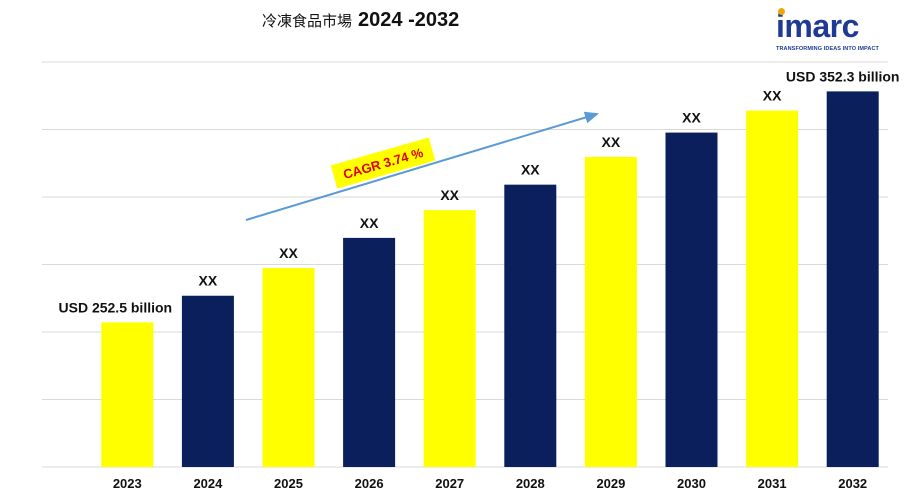 The height and width of the screenshot is (501, 906). I want to click on imarc-logo: imarc TRANSFORMING IDEAS INTO IMPACT, so click(831, 32).